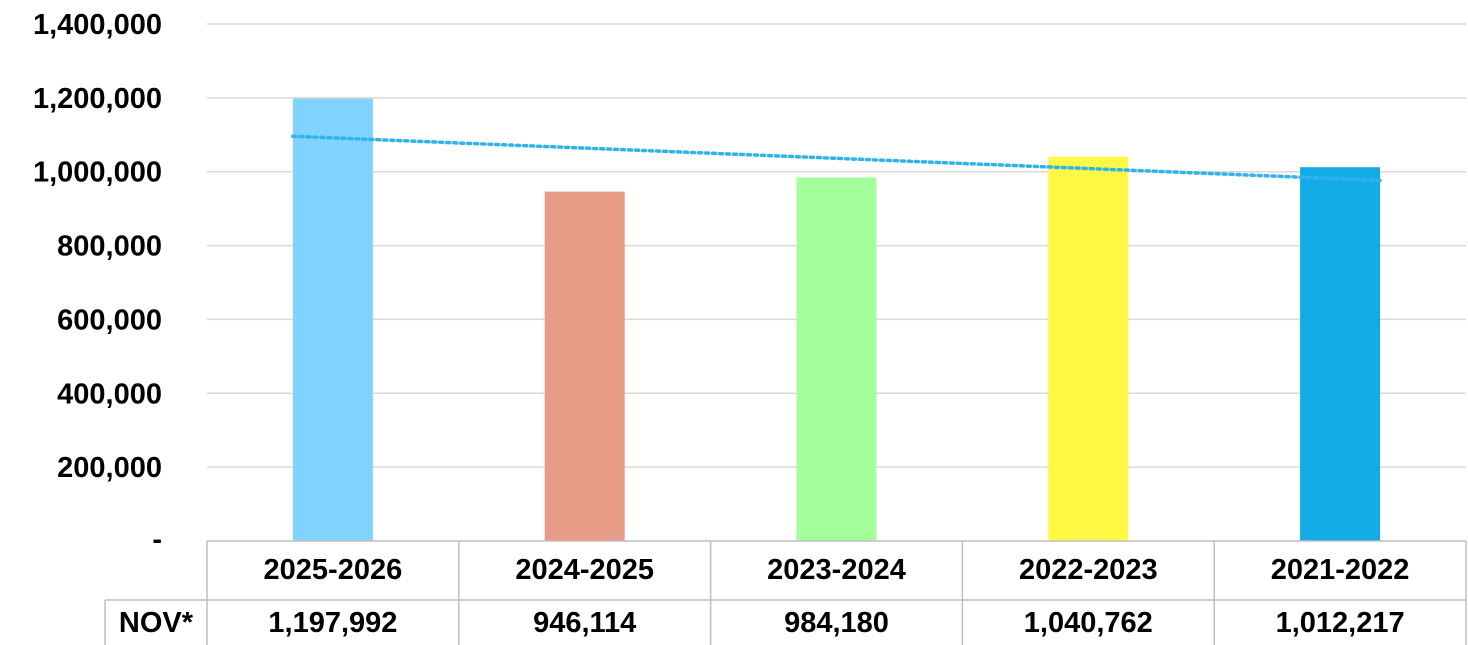 This screenshot has height=645, width=1468. Describe the element at coordinates (584, 623) in the screenshot. I see `data-label: 946,114` at that location.